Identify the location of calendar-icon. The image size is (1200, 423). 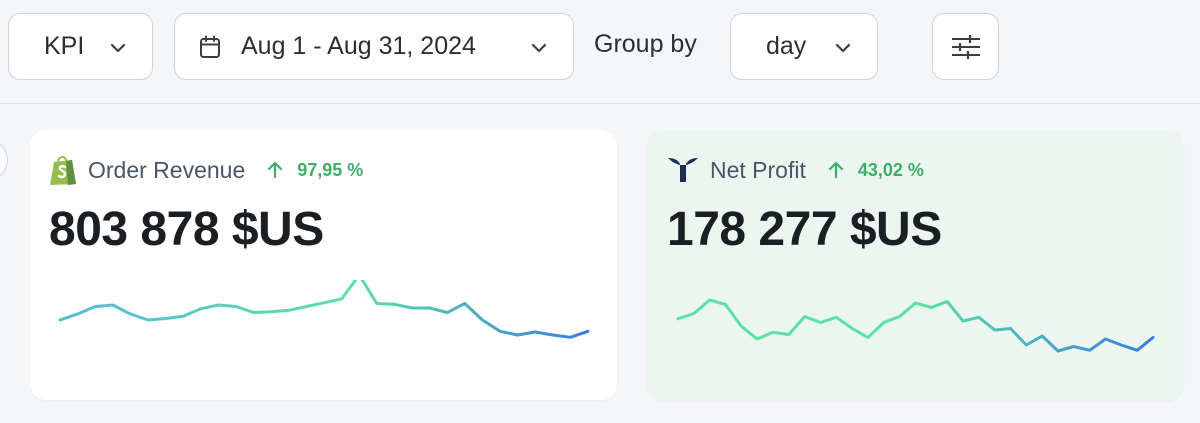
(210, 46).